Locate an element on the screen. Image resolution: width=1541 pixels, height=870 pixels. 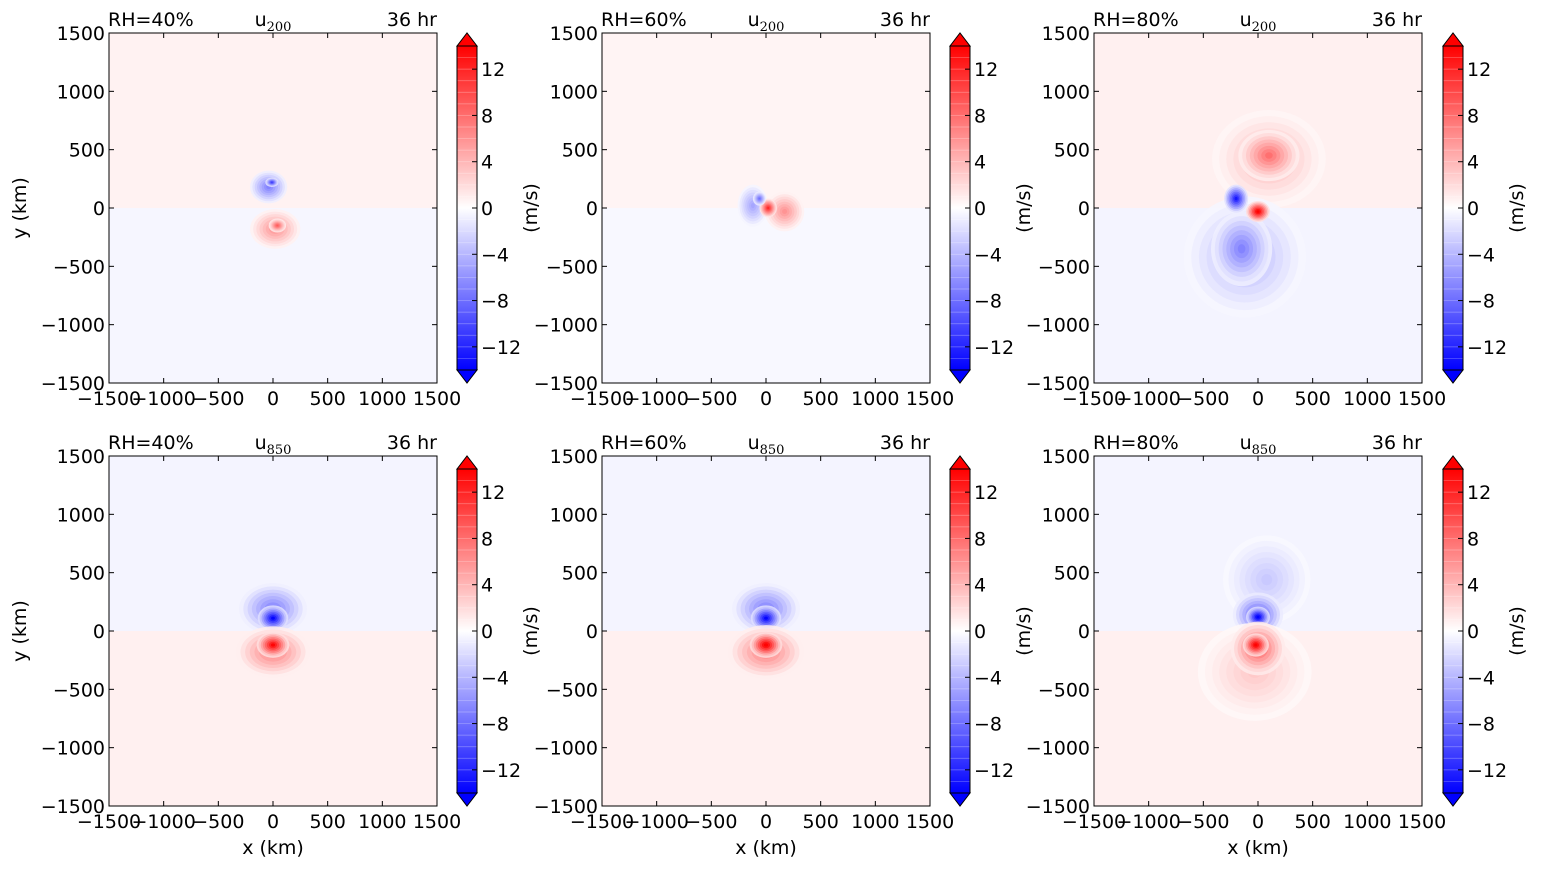
x-tick-label: 1000 is located at coordinates (1367, 822).